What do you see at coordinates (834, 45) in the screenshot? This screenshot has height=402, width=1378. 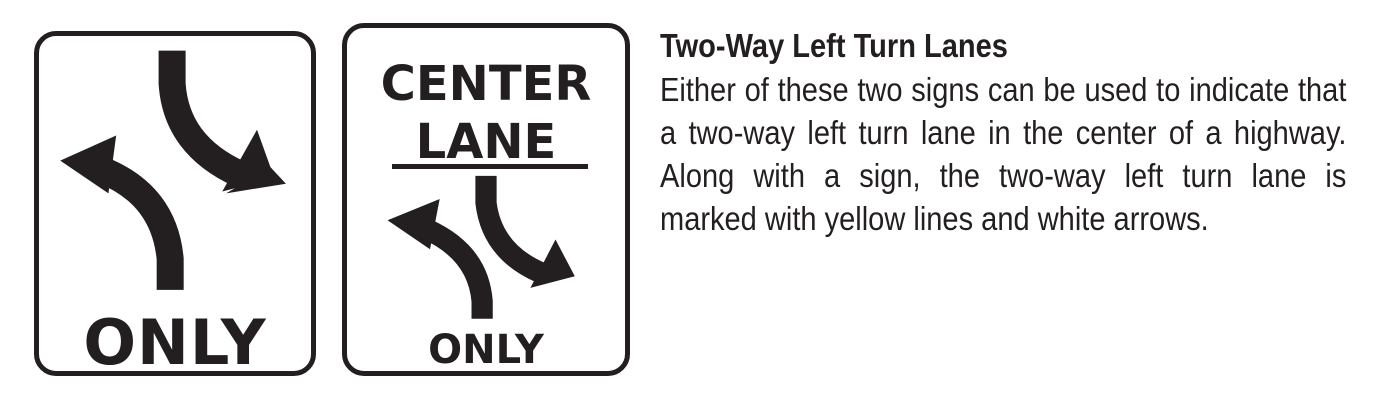 I see `section-heading: Two-Way Left Turn Lanes` at bounding box center [834, 45].